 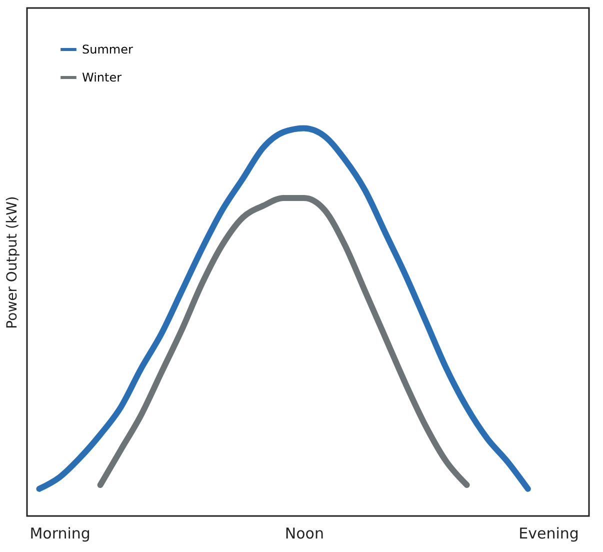 What do you see at coordinates (12, 262) in the screenshot?
I see `y-axis-title: Power Output (kW)` at bounding box center [12, 262].